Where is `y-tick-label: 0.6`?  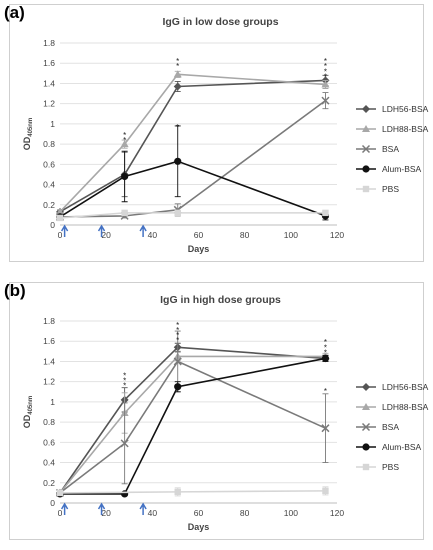 y-tick-label: 0.6 is located at coordinates (49, 442).